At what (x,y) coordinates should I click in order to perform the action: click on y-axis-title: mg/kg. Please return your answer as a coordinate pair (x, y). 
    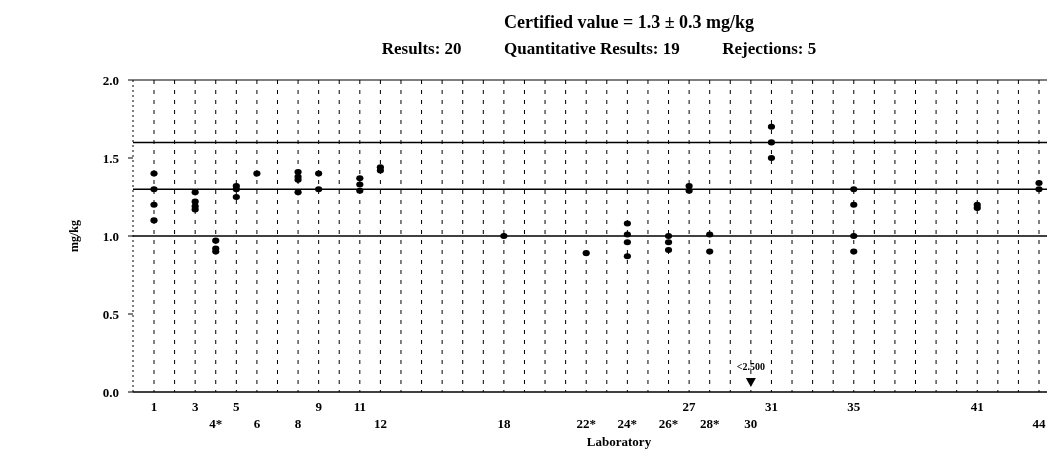
    Looking at the image, I should click on (74, 236).